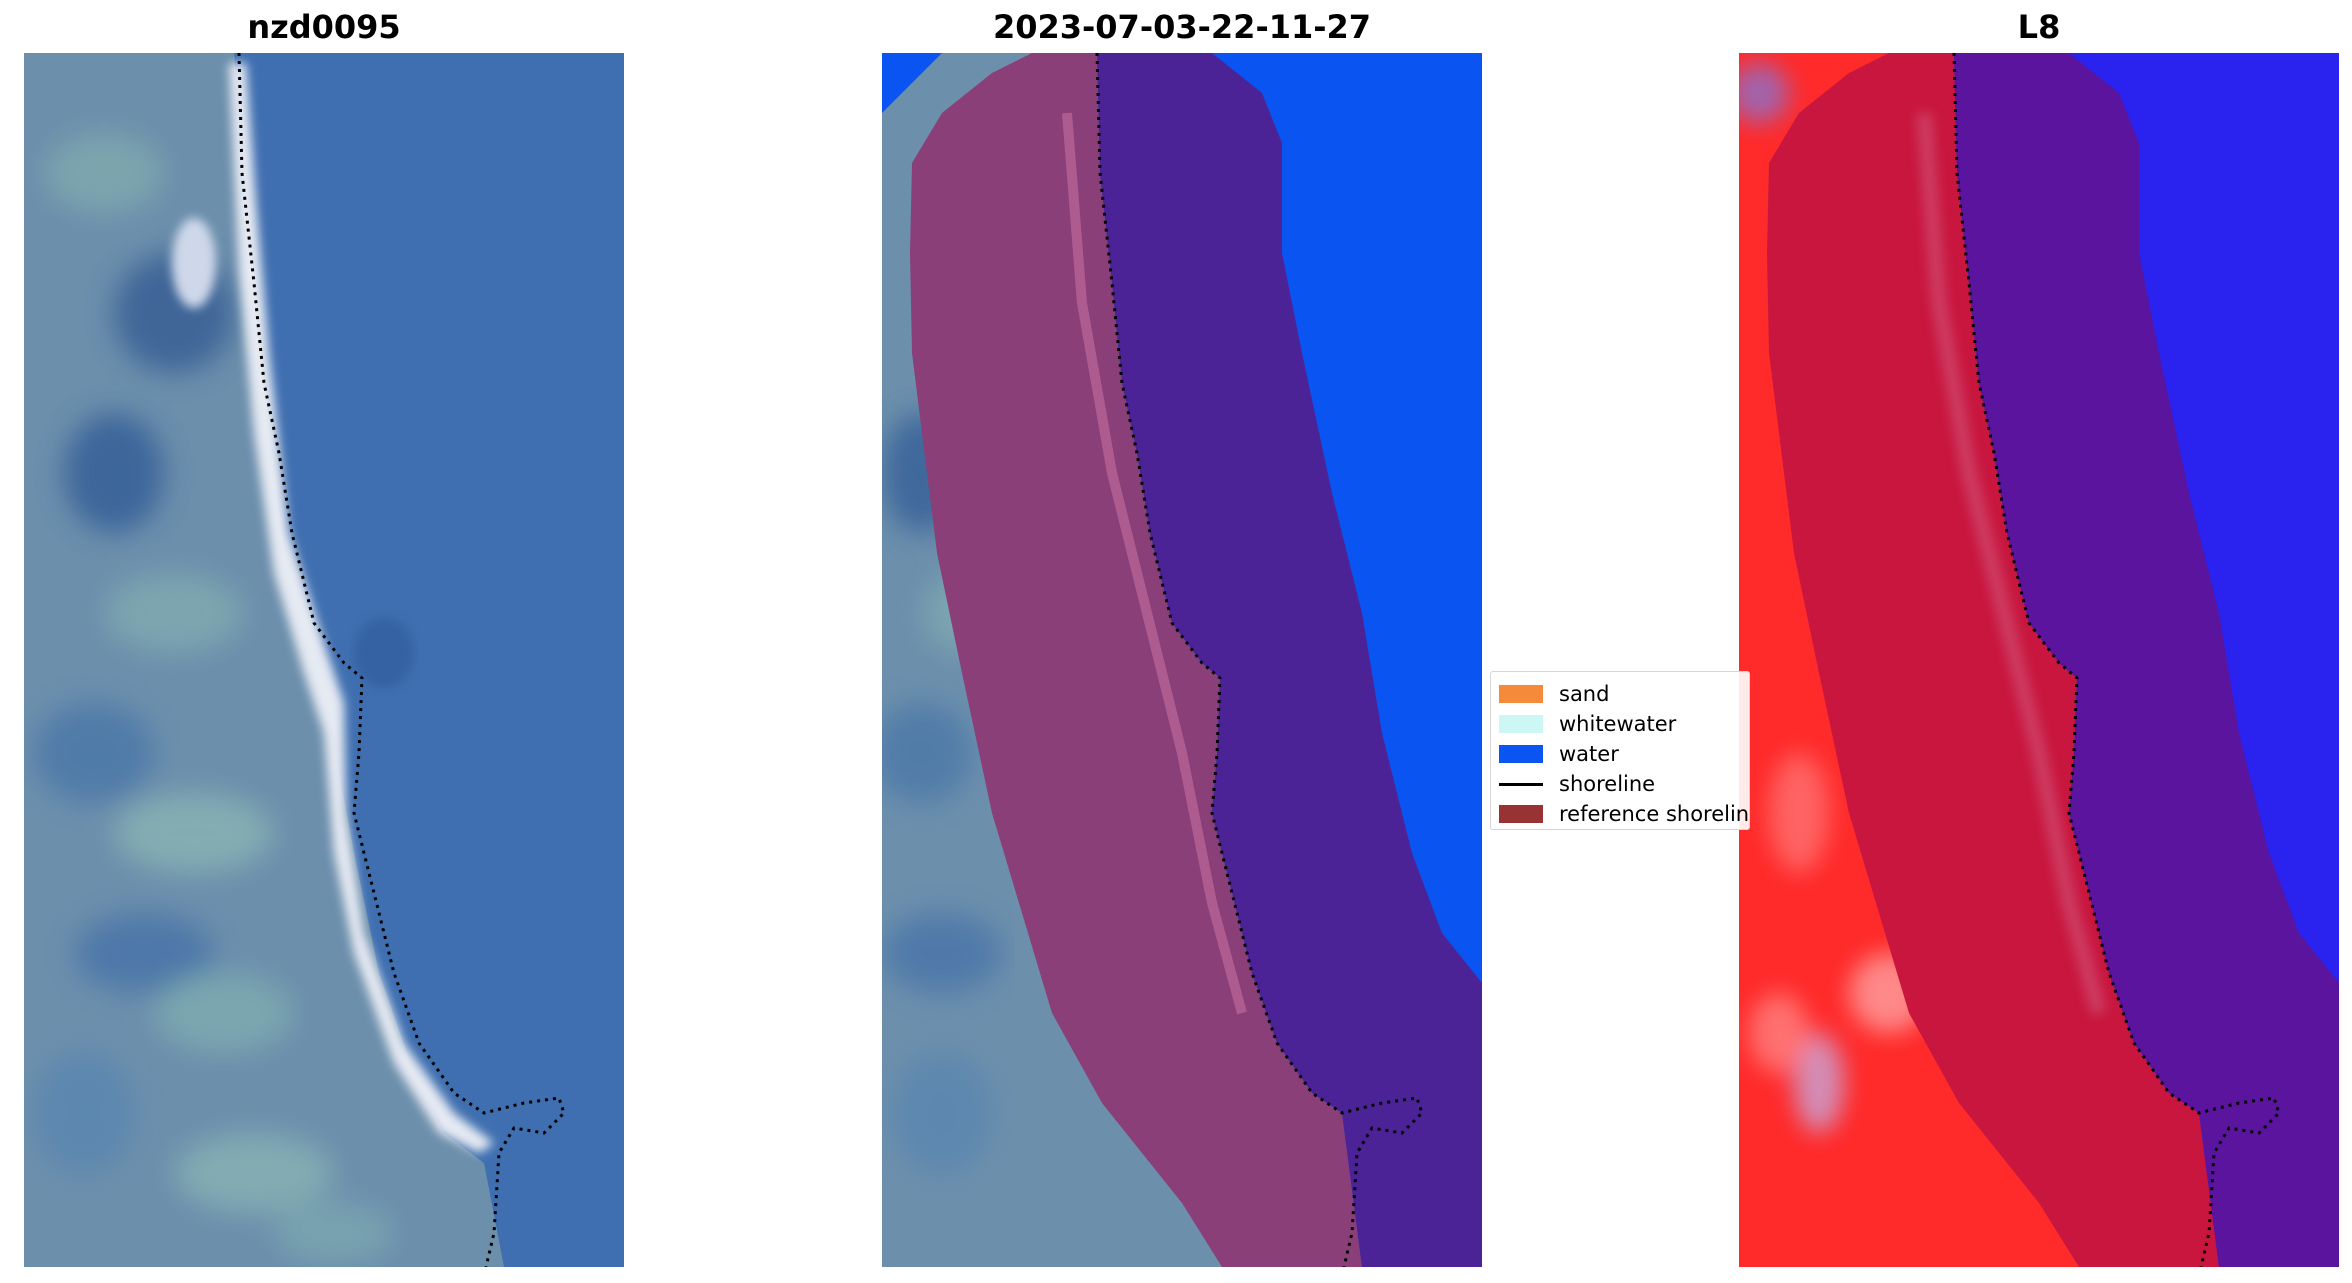  I want to click on legend-label-reference-shoreline: reference shoreline, so click(1654, 814).